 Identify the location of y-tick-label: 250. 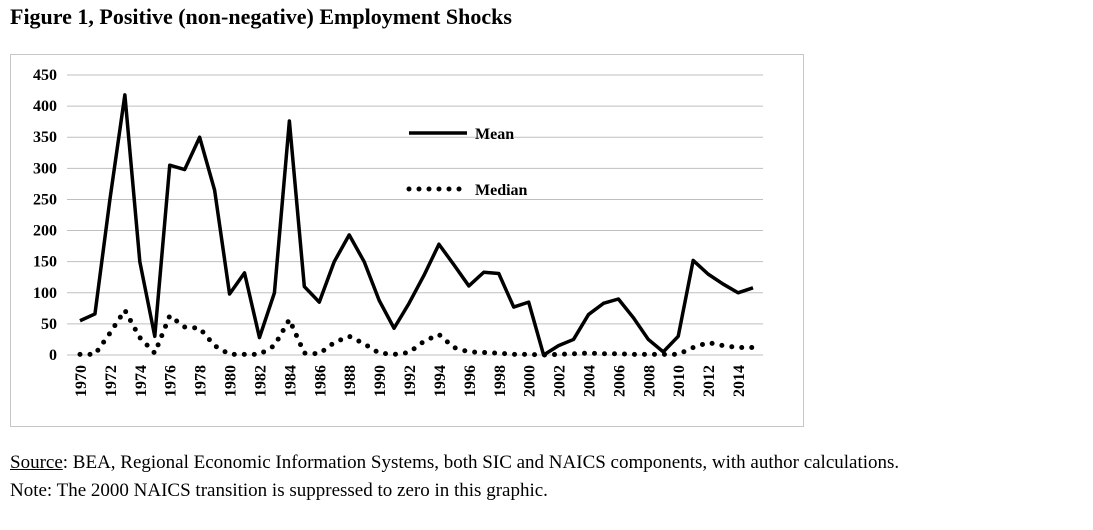
(45, 199).